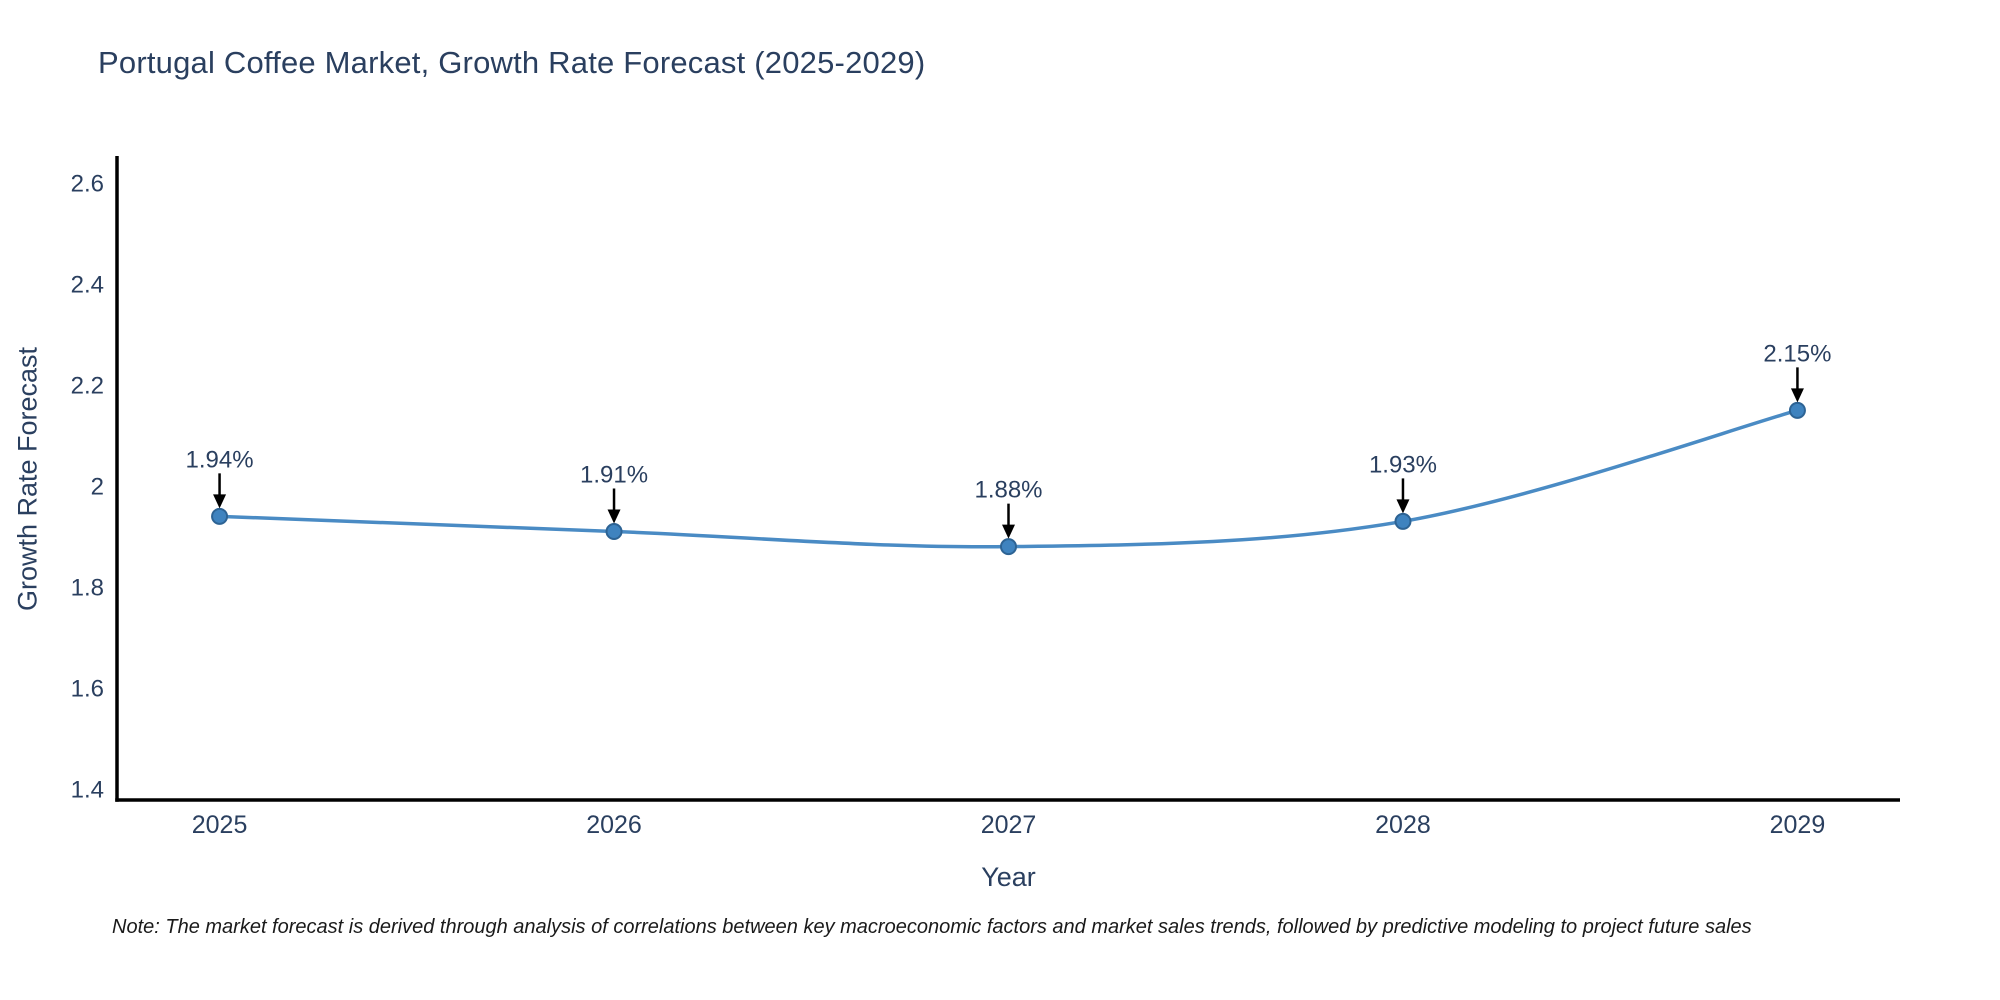 The height and width of the screenshot is (1000, 2000). I want to click on x-tick-label: 2026, so click(614, 825).